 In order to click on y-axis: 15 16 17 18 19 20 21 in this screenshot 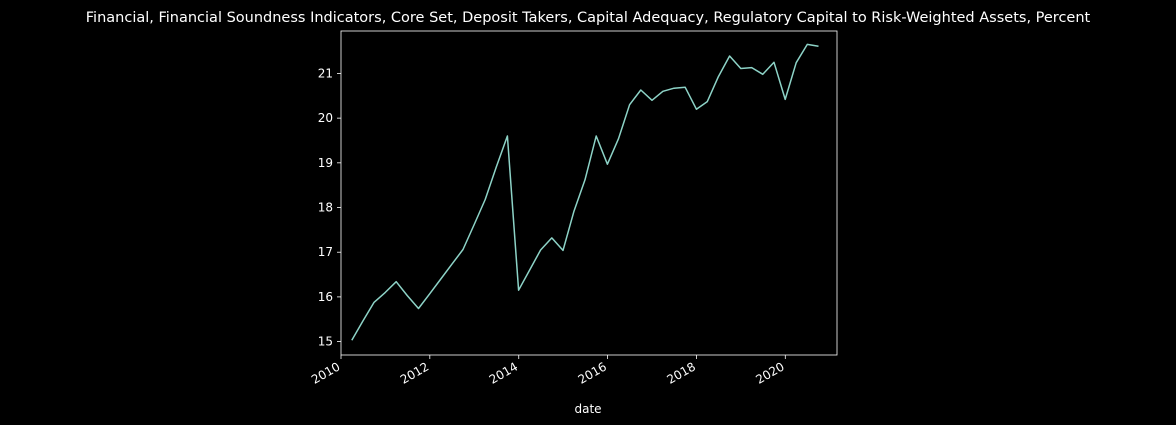, I will do `click(329, 207)`.